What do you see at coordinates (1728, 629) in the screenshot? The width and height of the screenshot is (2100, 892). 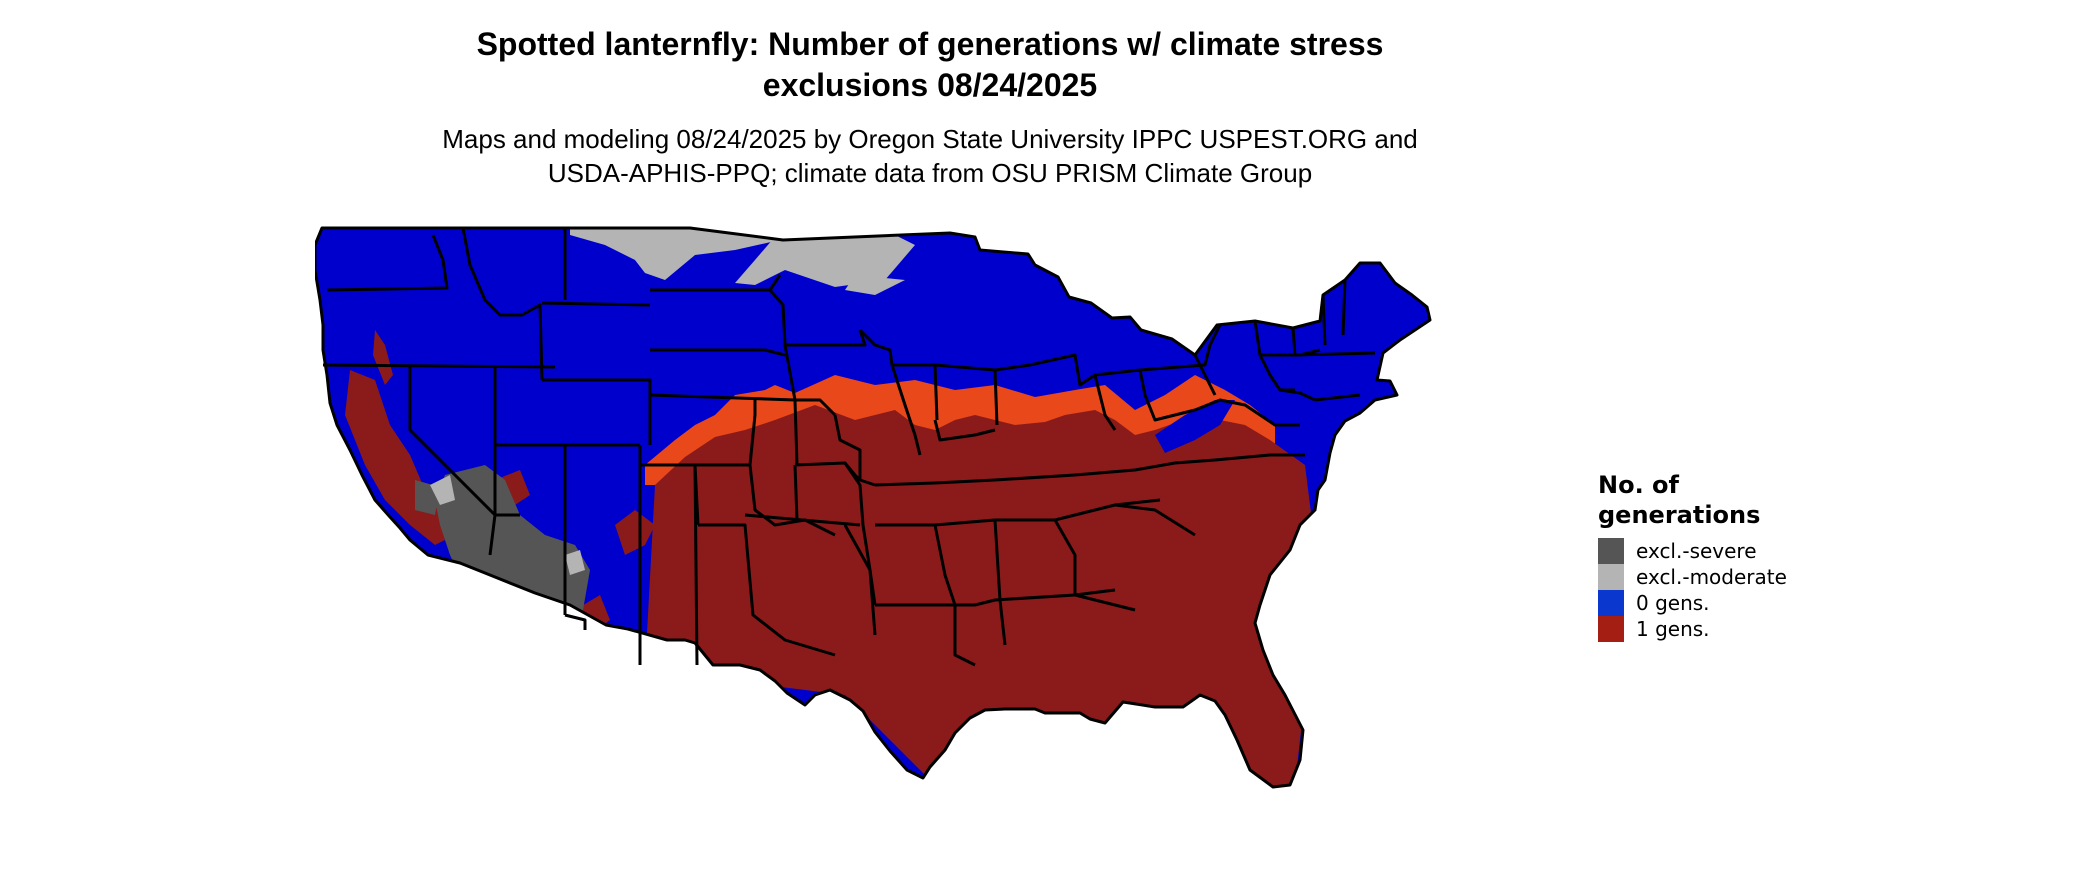 I see `legend-item-1-gens: 1 gens.` at bounding box center [1728, 629].